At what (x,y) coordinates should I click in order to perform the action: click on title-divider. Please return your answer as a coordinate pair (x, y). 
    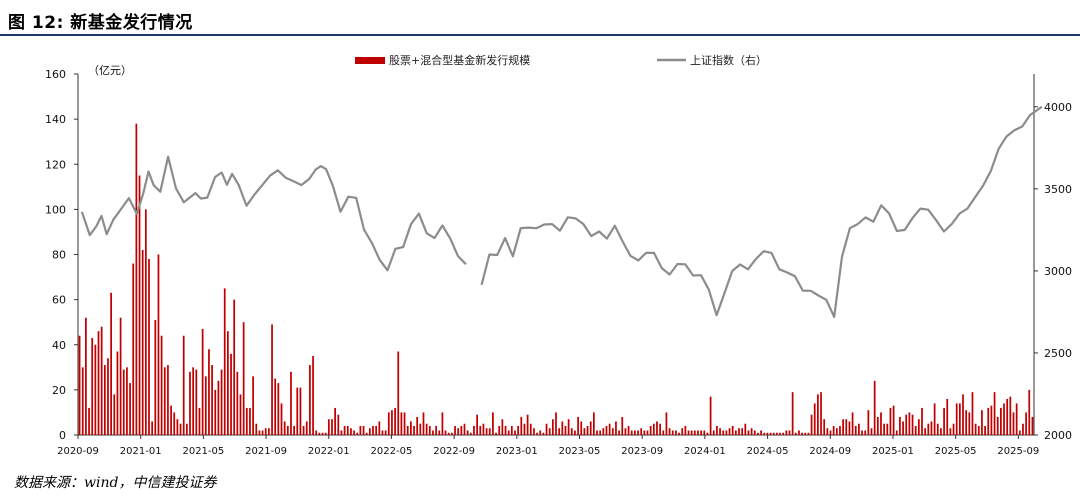
    Looking at the image, I should click on (540, 35).